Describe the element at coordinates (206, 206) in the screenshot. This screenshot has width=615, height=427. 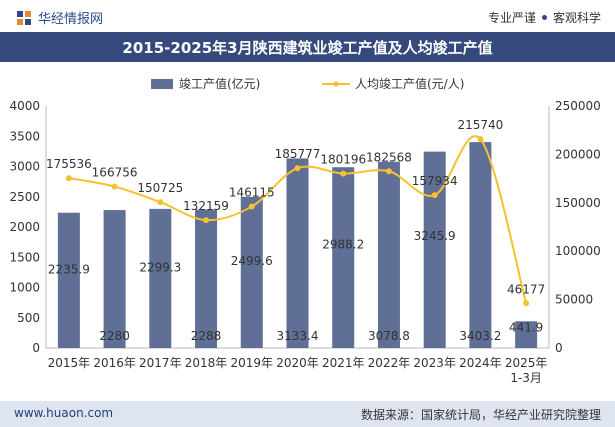
I see `line-value-label: 132159` at that location.